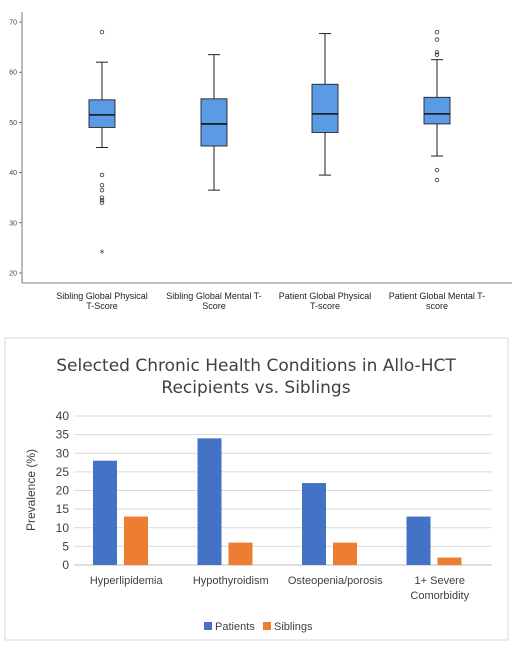 This screenshot has width=520, height=648. What do you see at coordinates (439, 596) in the screenshot?
I see `bar-chart-category-label: Comorbidity` at bounding box center [439, 596].